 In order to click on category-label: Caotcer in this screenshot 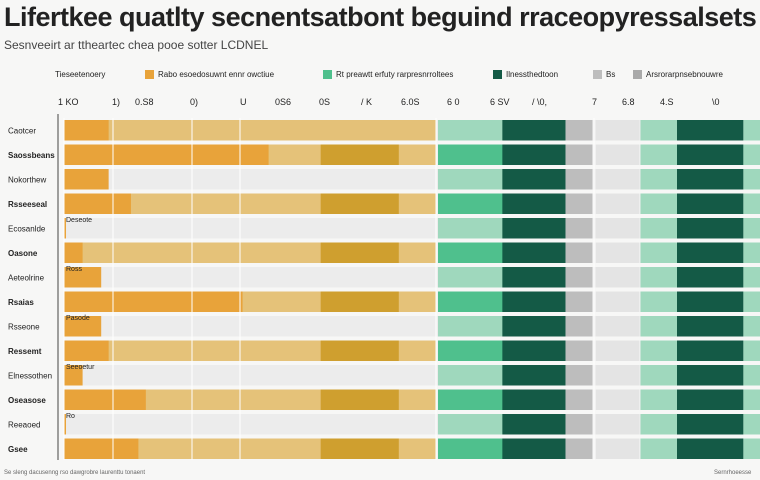, I will do `click(22, 130)`.